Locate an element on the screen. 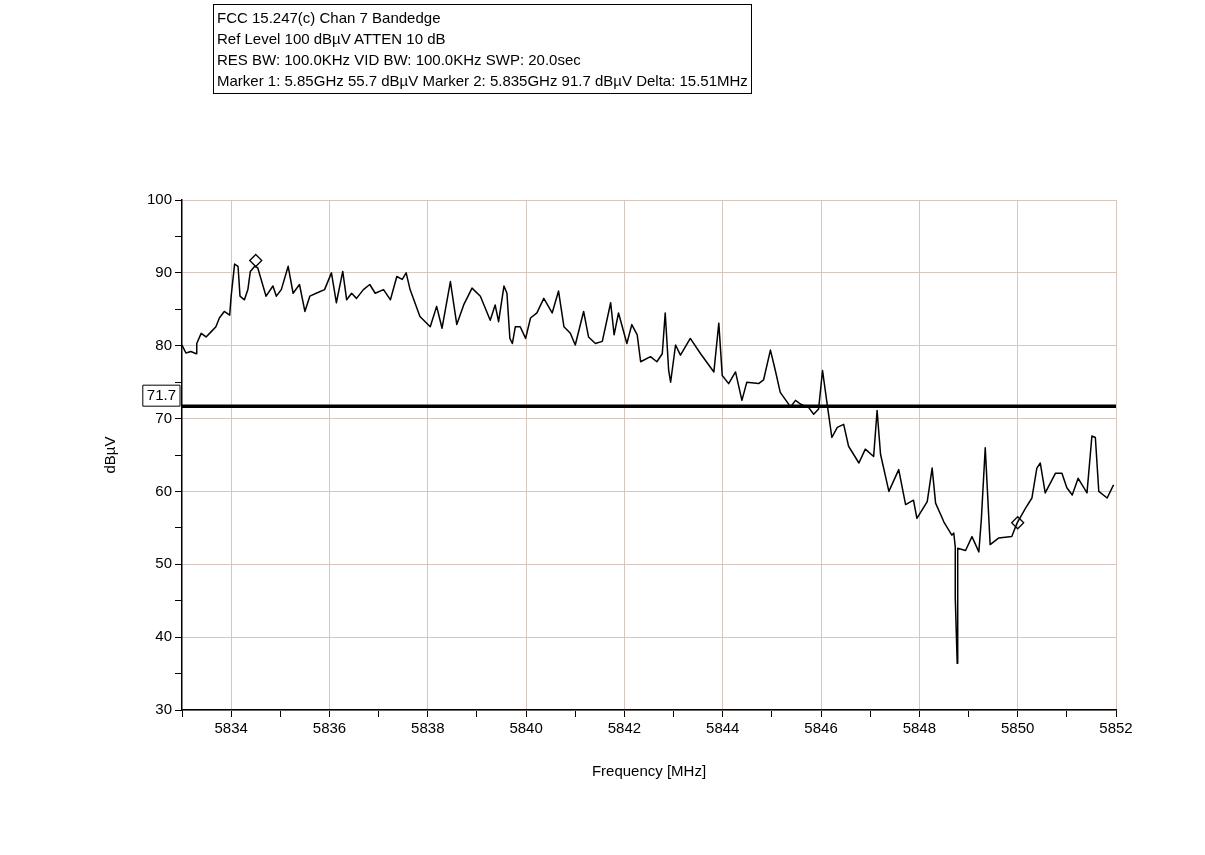 This screenshot has height=855, width=1205. text: RES BW: 100.0KHz VID BW: 100.0KHz SWP: 20.0sec is located at coordinates (399, 60).